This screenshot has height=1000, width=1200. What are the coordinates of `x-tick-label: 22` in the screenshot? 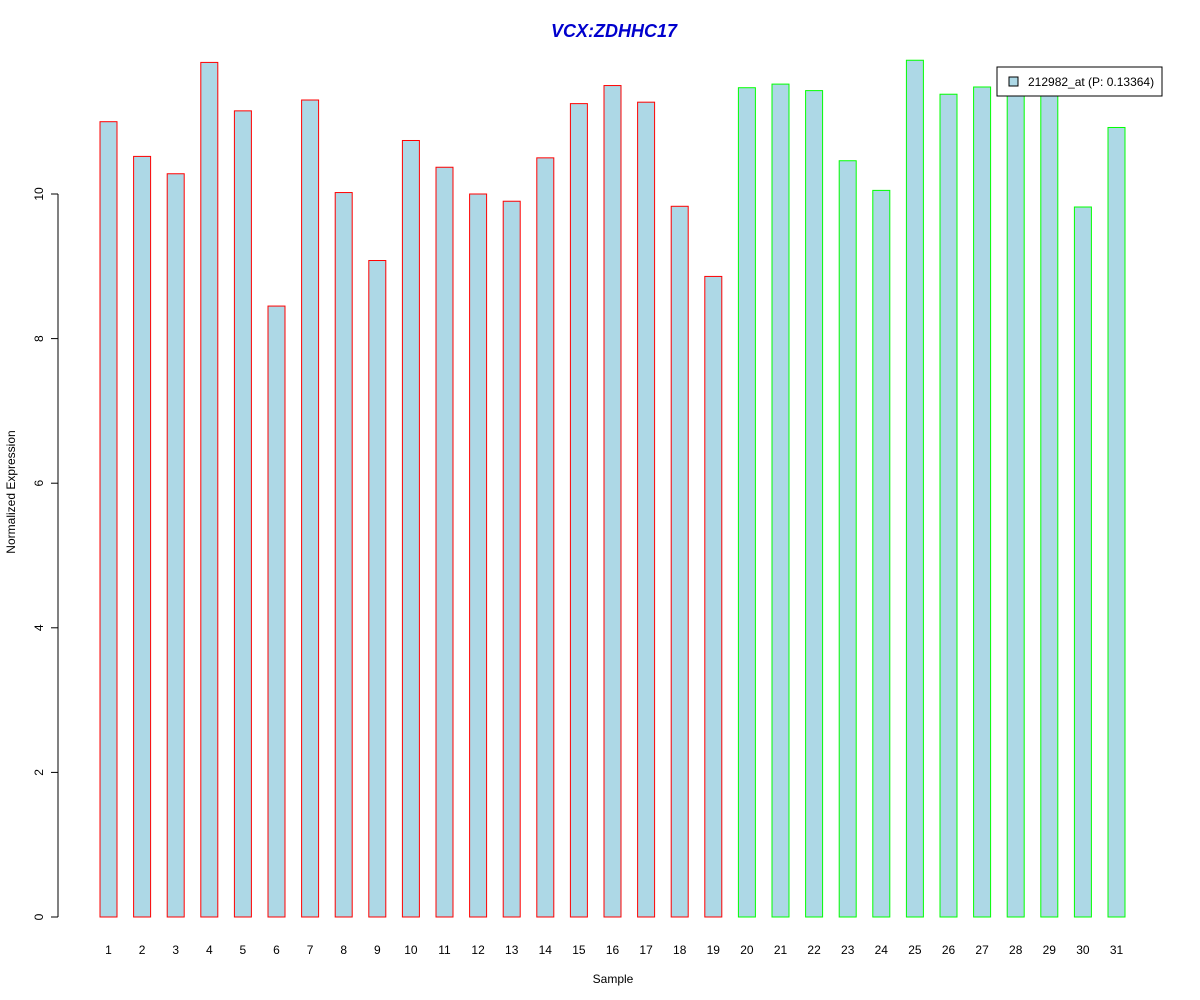 It's located at (814, 950).